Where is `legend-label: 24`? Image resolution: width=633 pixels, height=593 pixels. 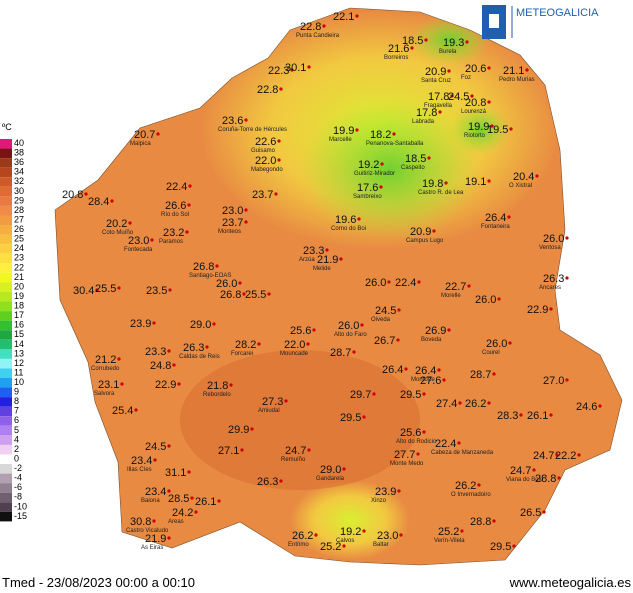 legend-label: 24 is located at coordinates (19, 248).